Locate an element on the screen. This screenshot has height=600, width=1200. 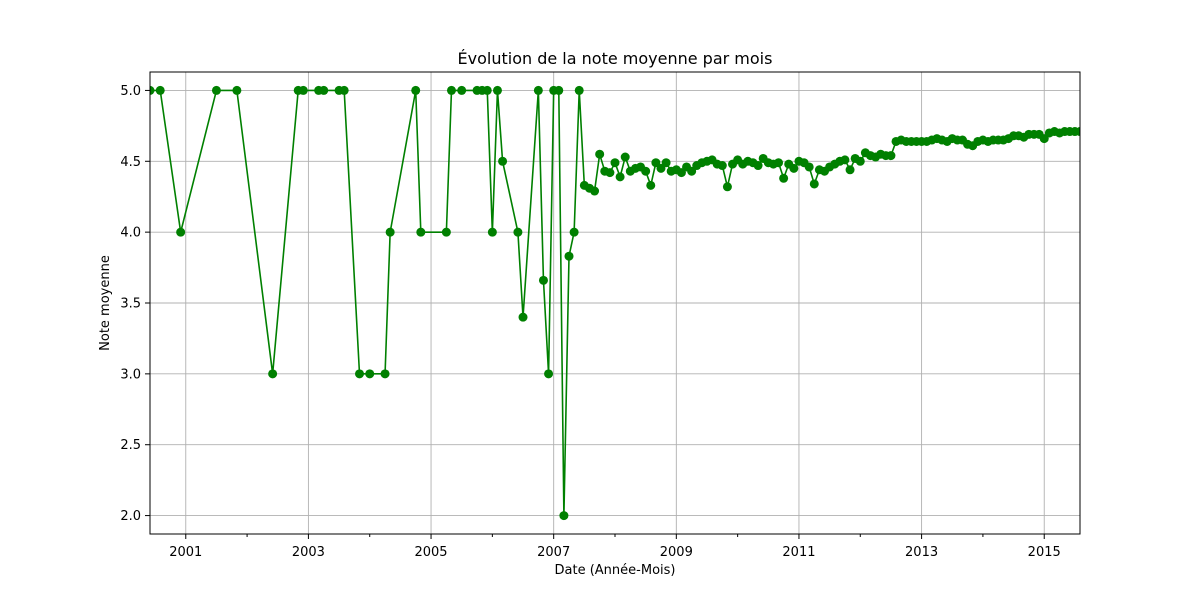
y-tick-label: 3.5 is located at coordinates (130, 304).